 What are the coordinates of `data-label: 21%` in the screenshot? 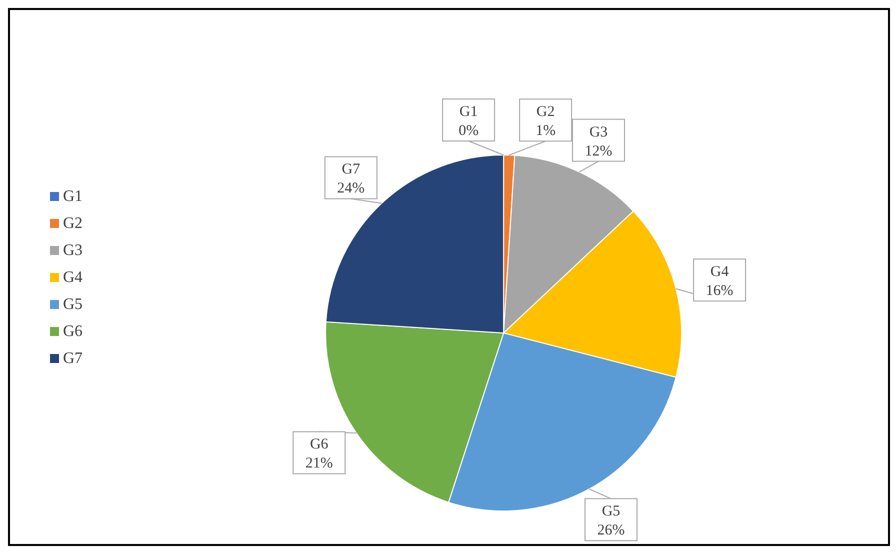 It's located at (319, 464).